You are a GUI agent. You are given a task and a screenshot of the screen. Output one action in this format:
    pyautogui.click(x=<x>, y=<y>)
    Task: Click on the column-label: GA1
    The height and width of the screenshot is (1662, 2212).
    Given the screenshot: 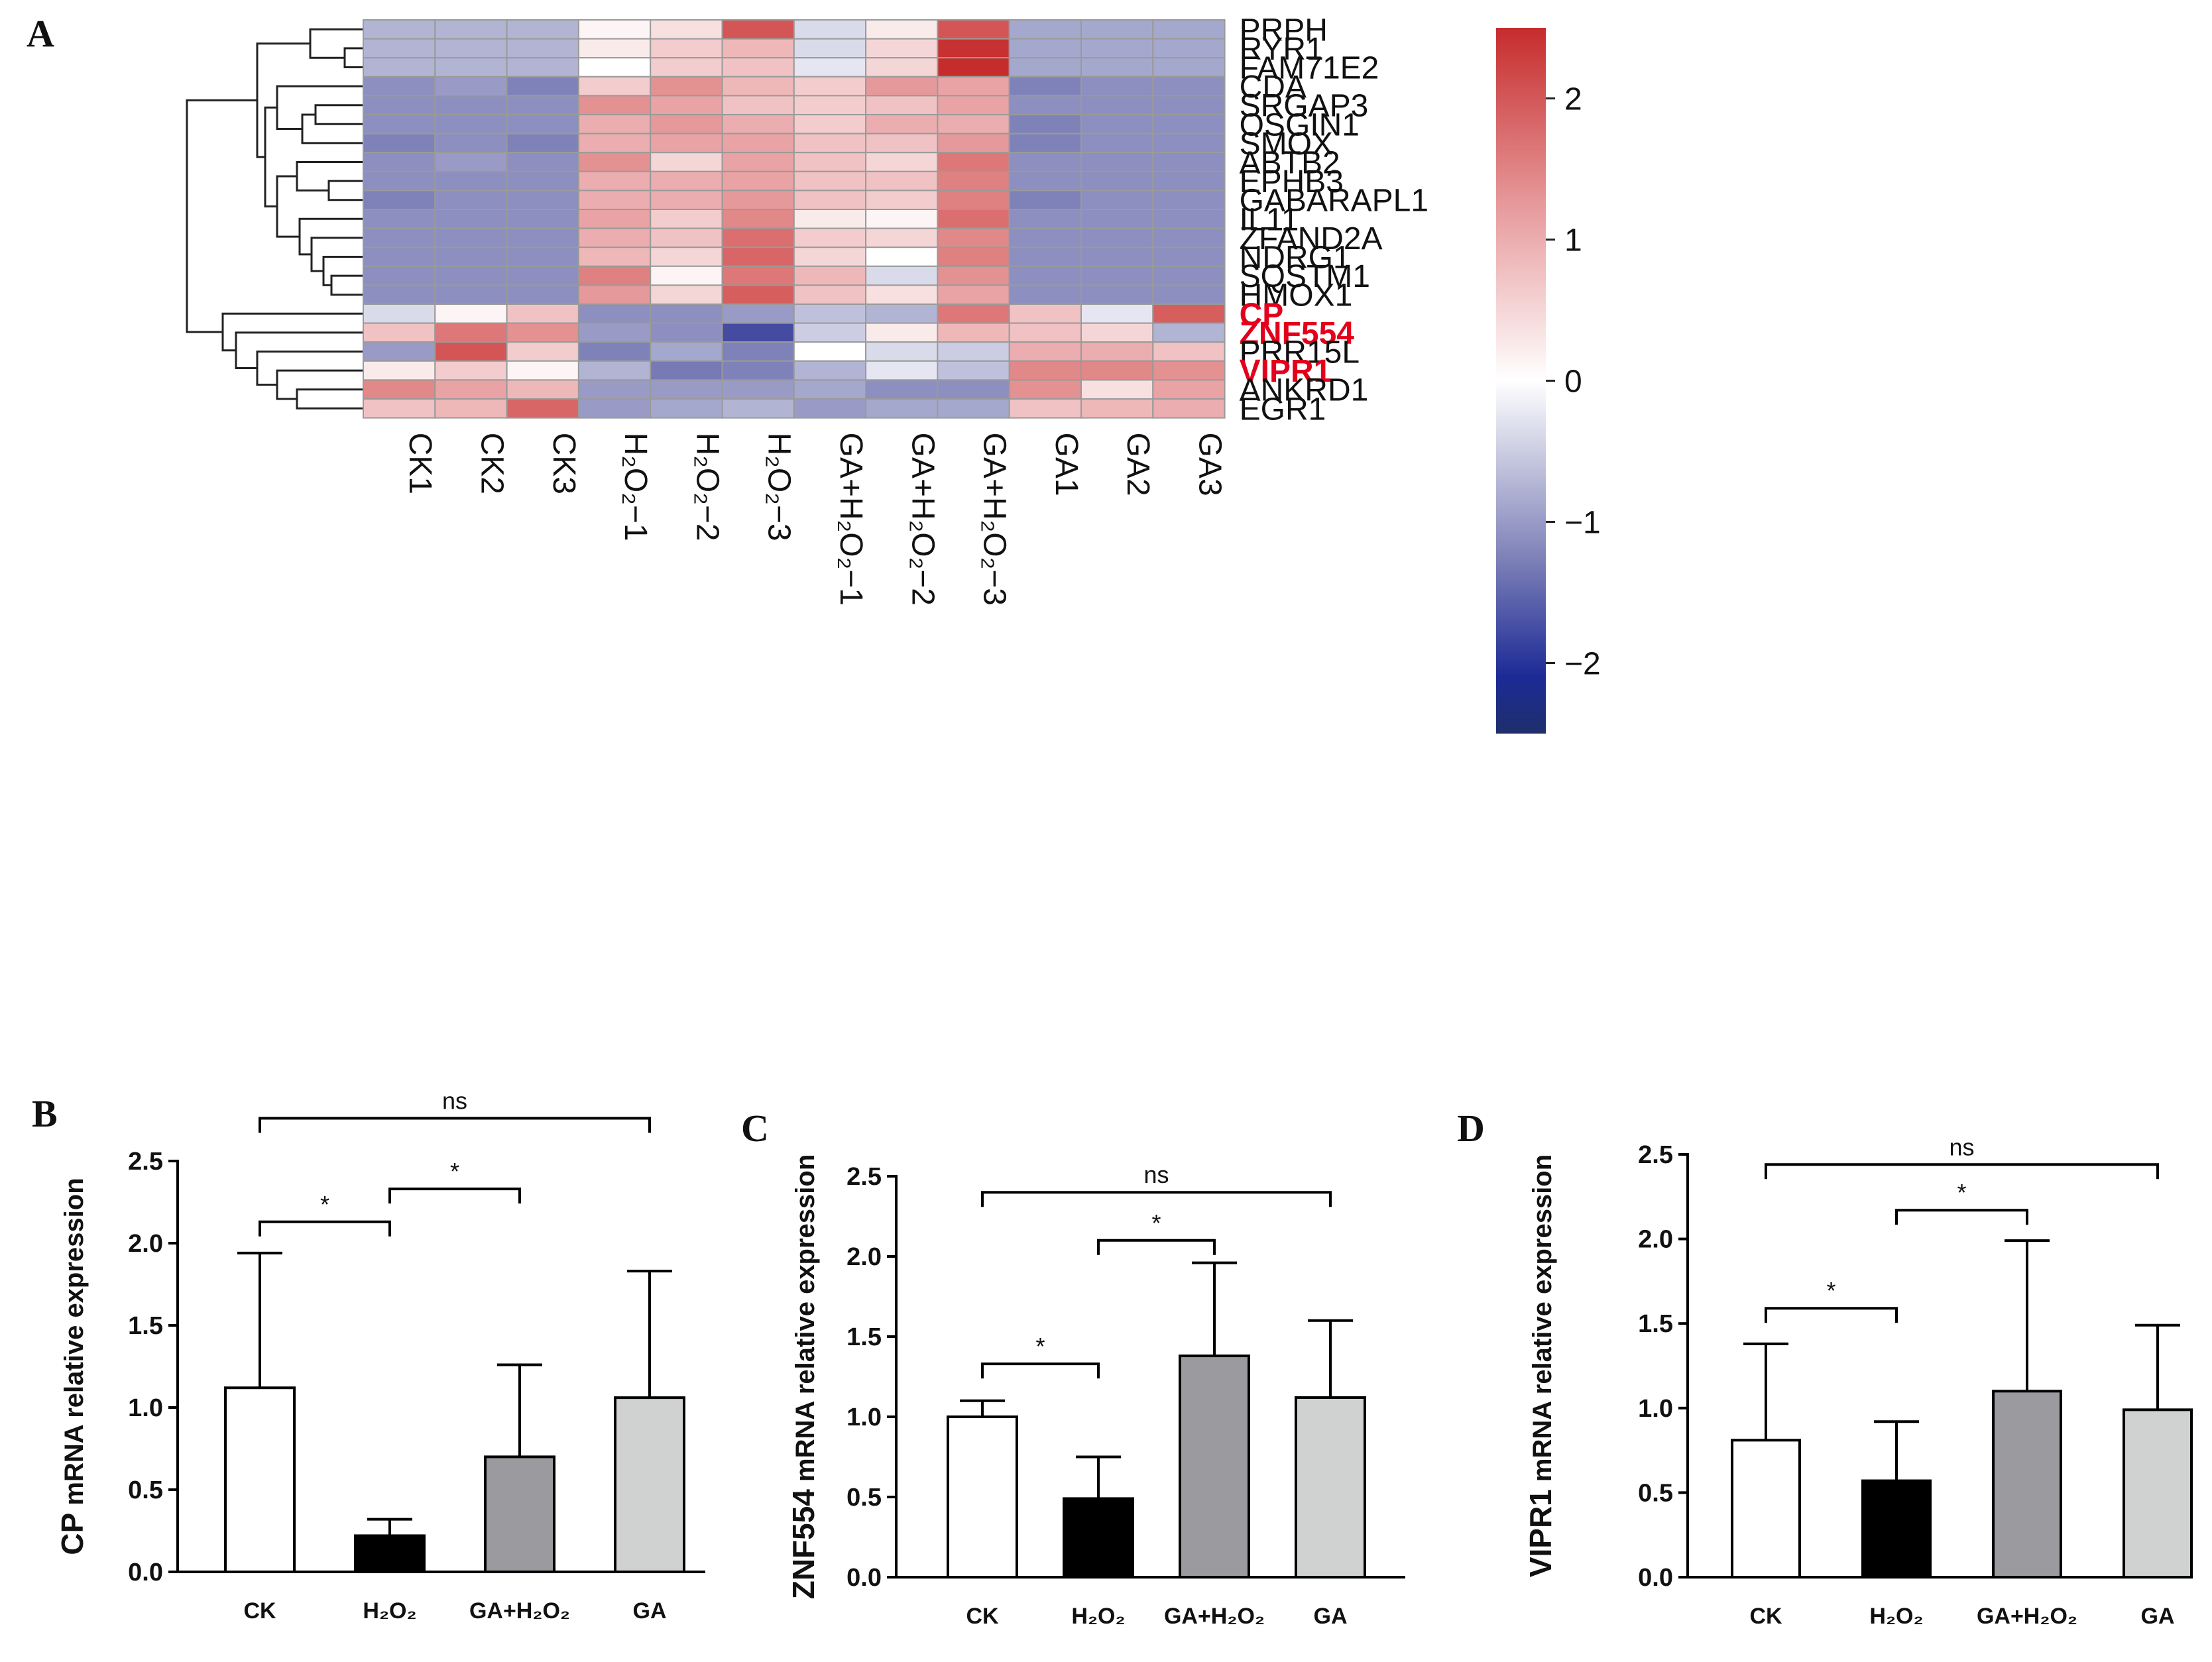 What is the action you would take?
    pyautogui.click(x=1066, y=464)
    